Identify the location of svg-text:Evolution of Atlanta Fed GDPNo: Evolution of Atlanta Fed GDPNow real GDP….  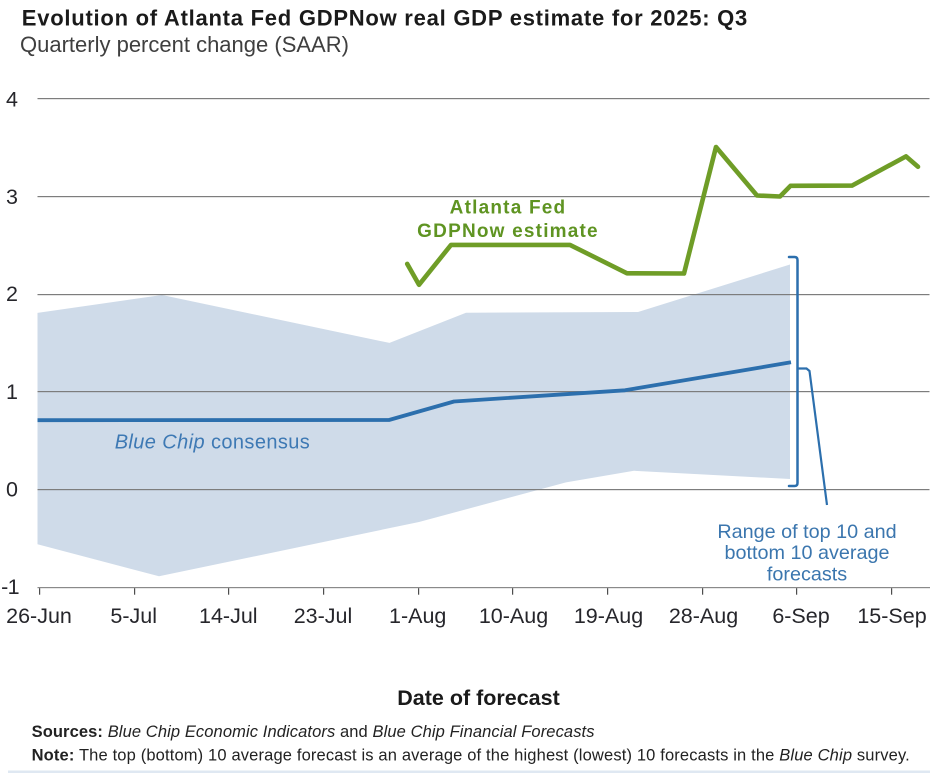
(385, 17).